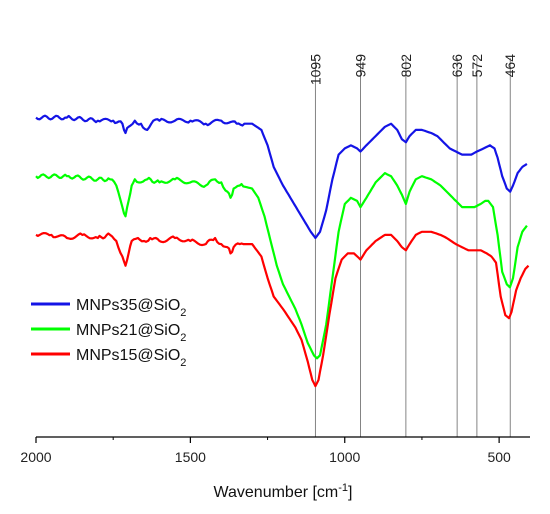 The height and width of the screenshot is (514, 550). I want to click on x-axis-ticks: 2000 1500 1000 500, so click(265, 451).